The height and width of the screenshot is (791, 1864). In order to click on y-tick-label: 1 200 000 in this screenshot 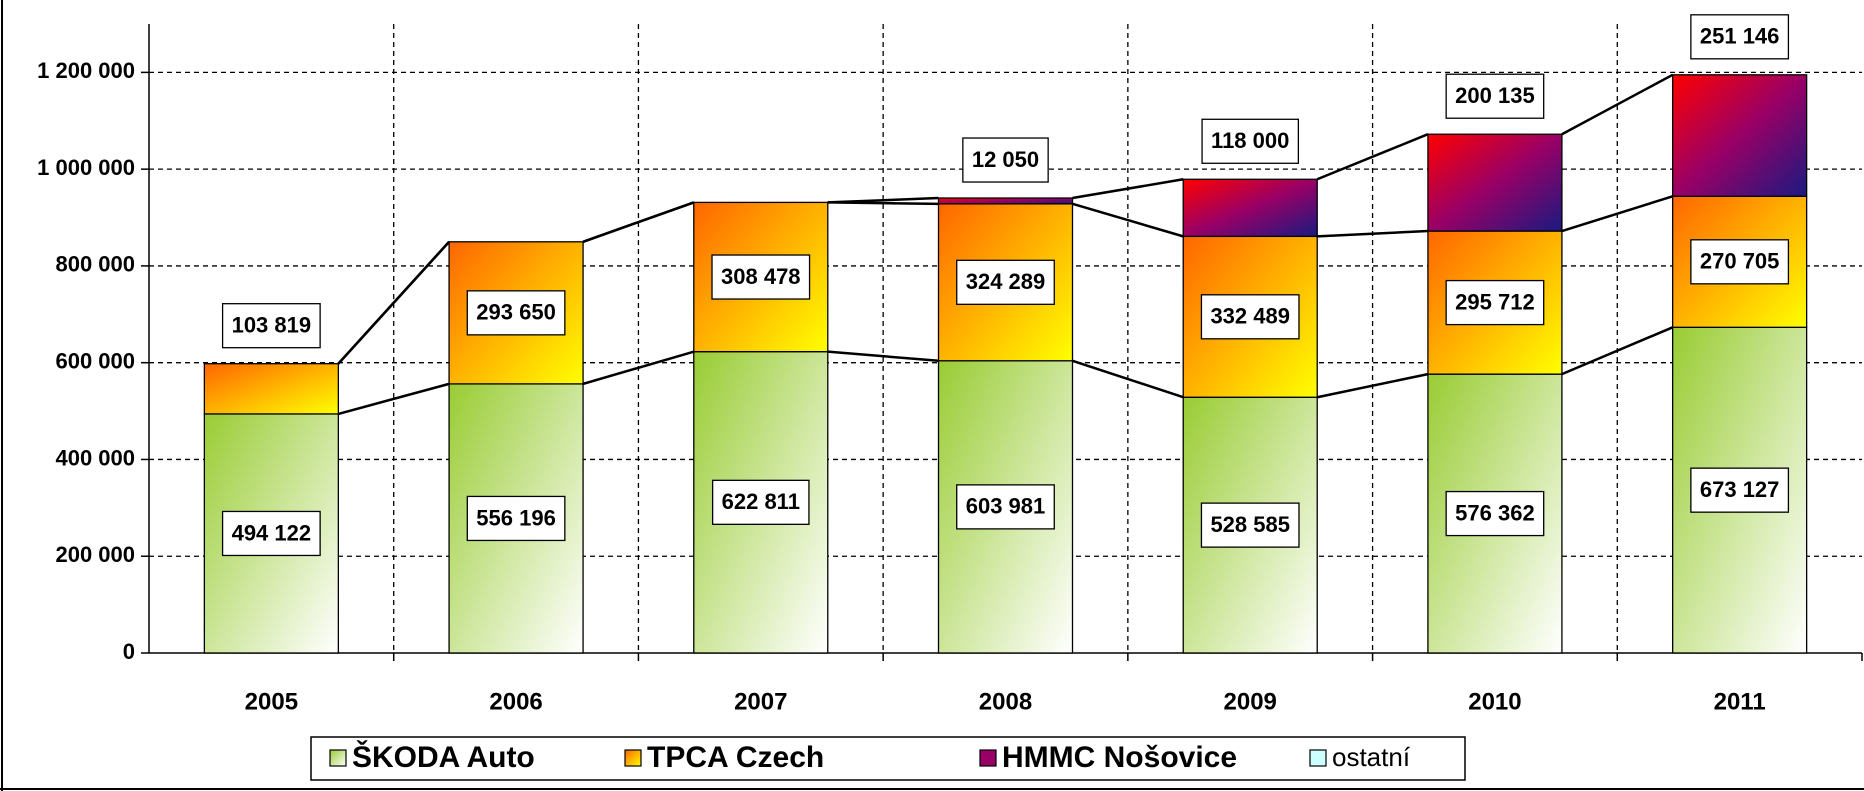, I will do `click(86, 70)`.